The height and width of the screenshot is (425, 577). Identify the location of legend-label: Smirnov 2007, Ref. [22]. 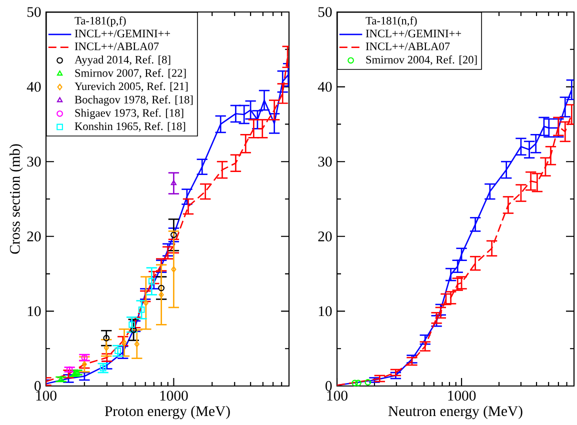
(130, 73).